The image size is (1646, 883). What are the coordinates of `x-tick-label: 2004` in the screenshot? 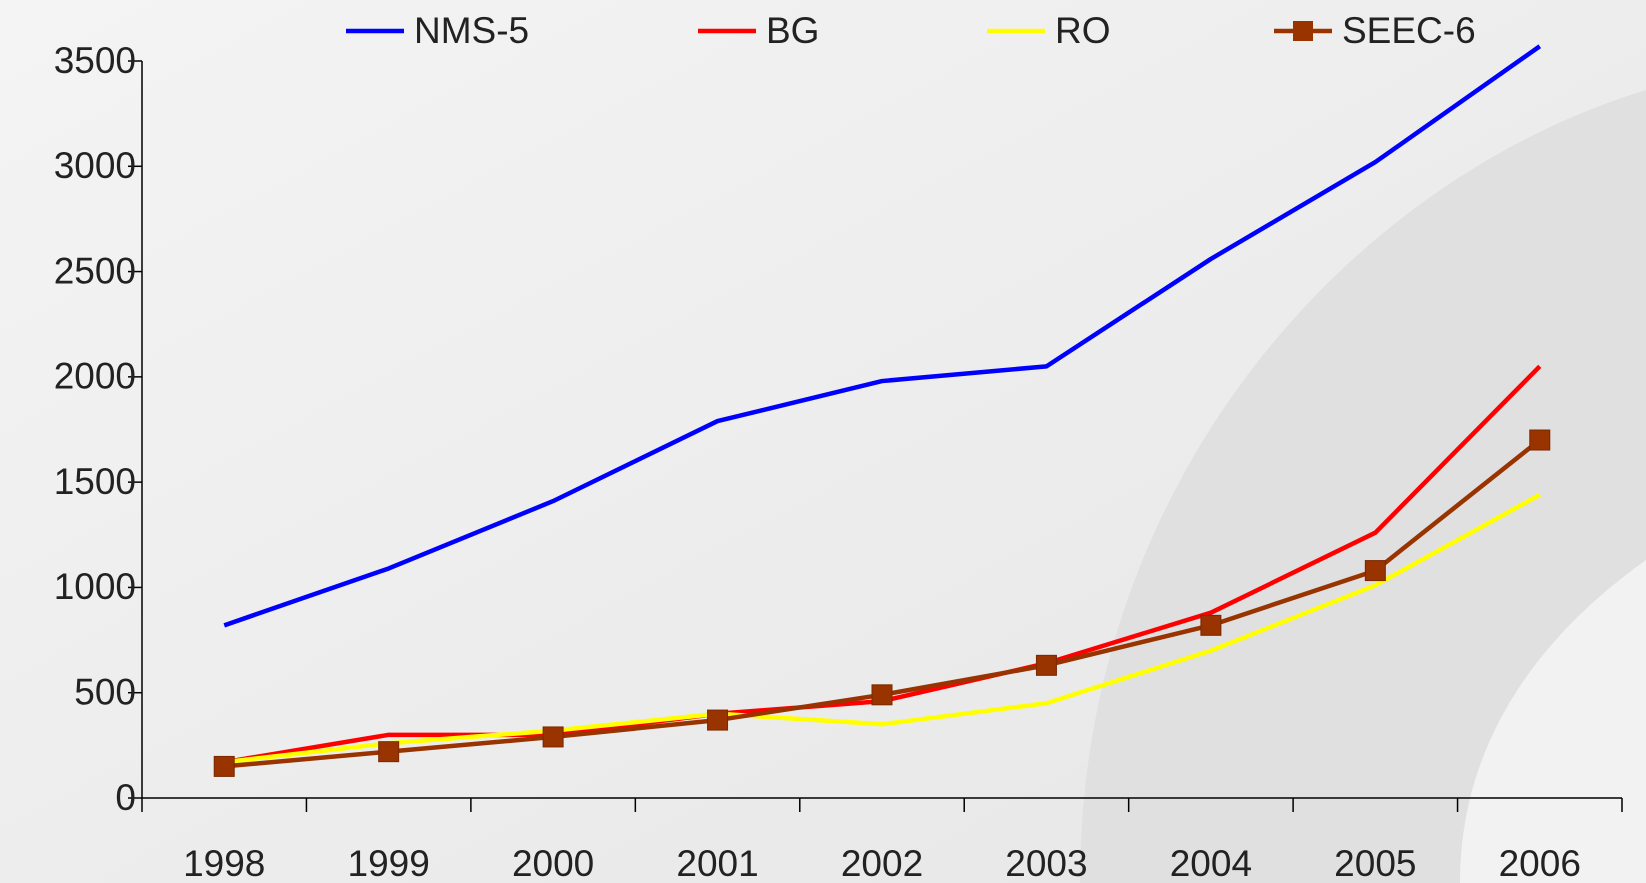 It's located at (1211, 863).